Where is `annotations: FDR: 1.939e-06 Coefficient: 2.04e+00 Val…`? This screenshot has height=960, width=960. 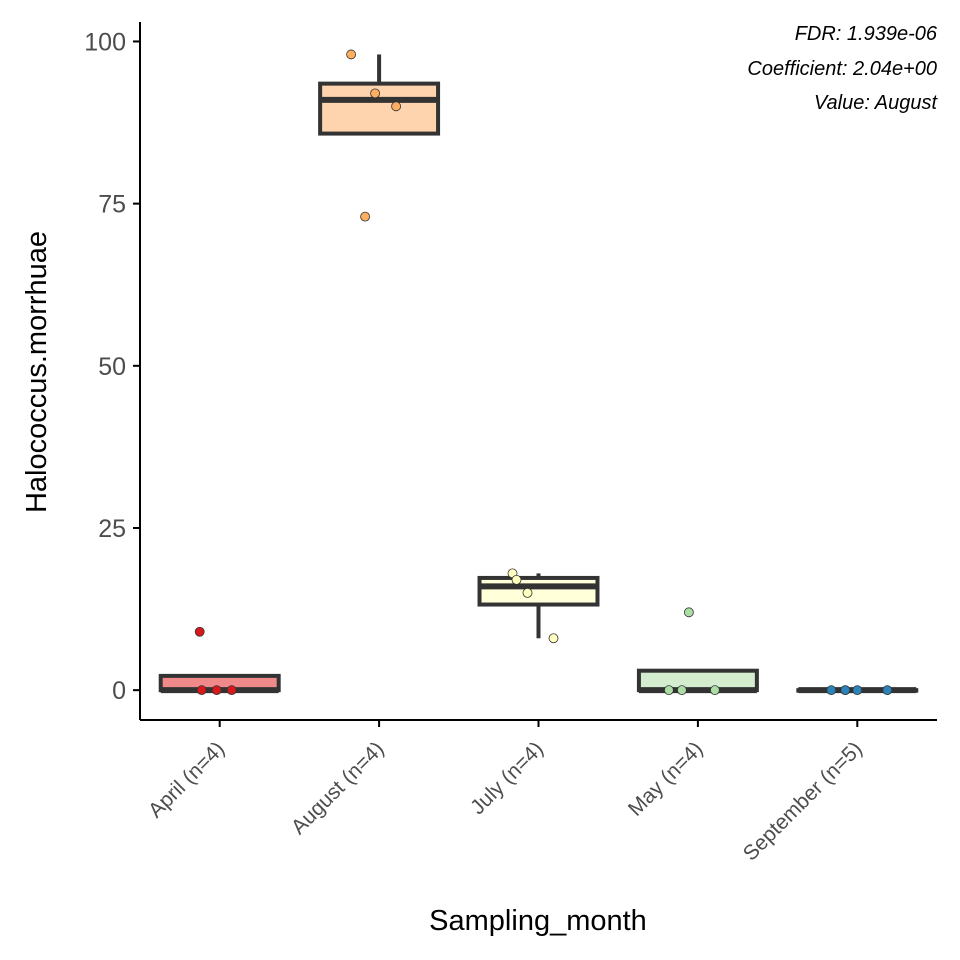 annotations: FDR: 1.939e-06 Coefficient: 2.04e+00 Val… is located at coordinates (842, 68).